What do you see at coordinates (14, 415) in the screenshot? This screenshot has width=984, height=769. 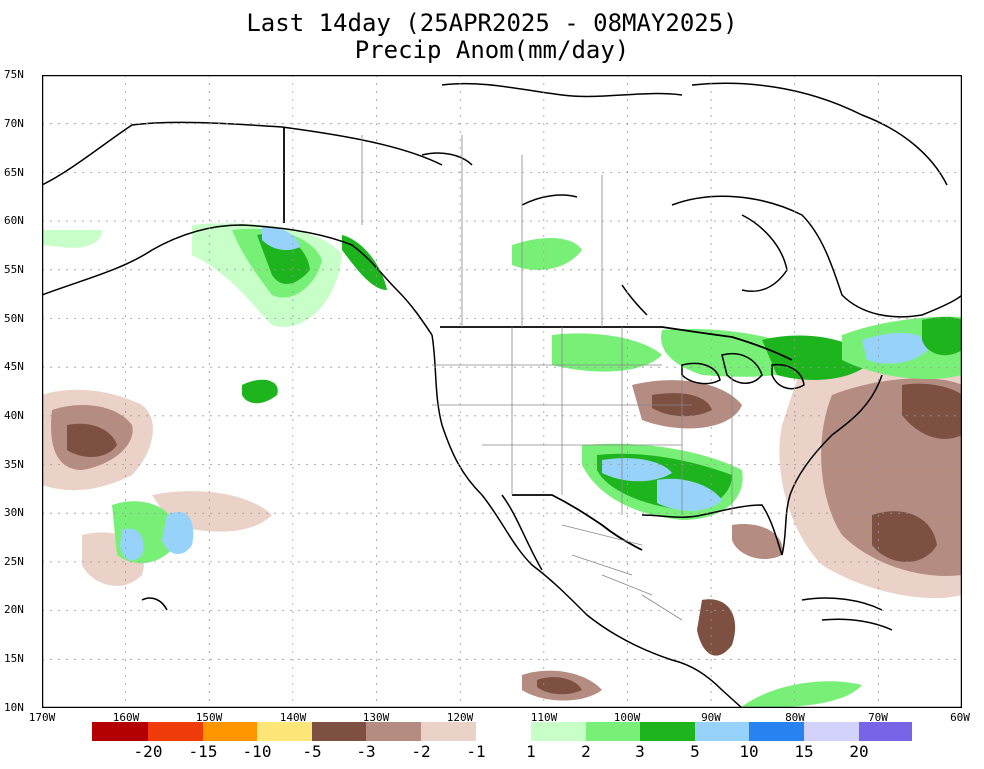 I see `lat-label-40n: 40N` at bounding box center [14, 415].